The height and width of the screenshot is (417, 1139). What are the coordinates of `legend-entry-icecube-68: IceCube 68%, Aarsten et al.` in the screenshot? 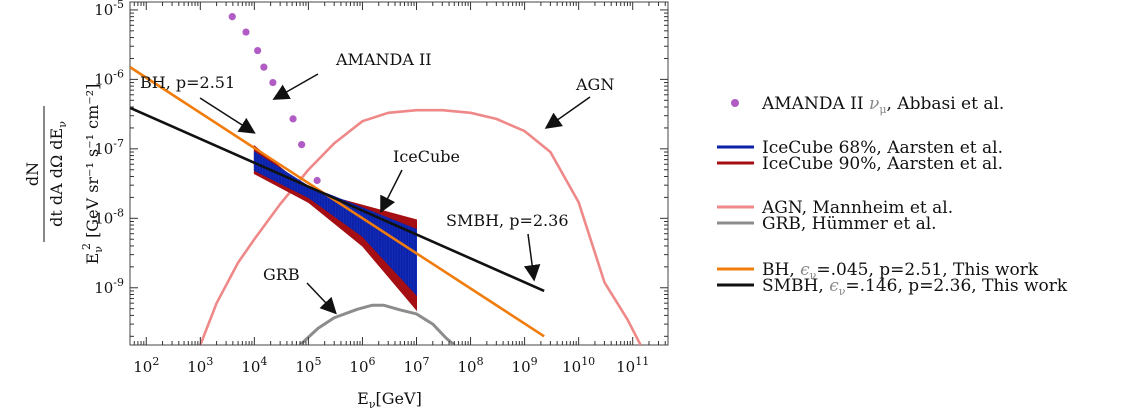 It's located at (860, 148).